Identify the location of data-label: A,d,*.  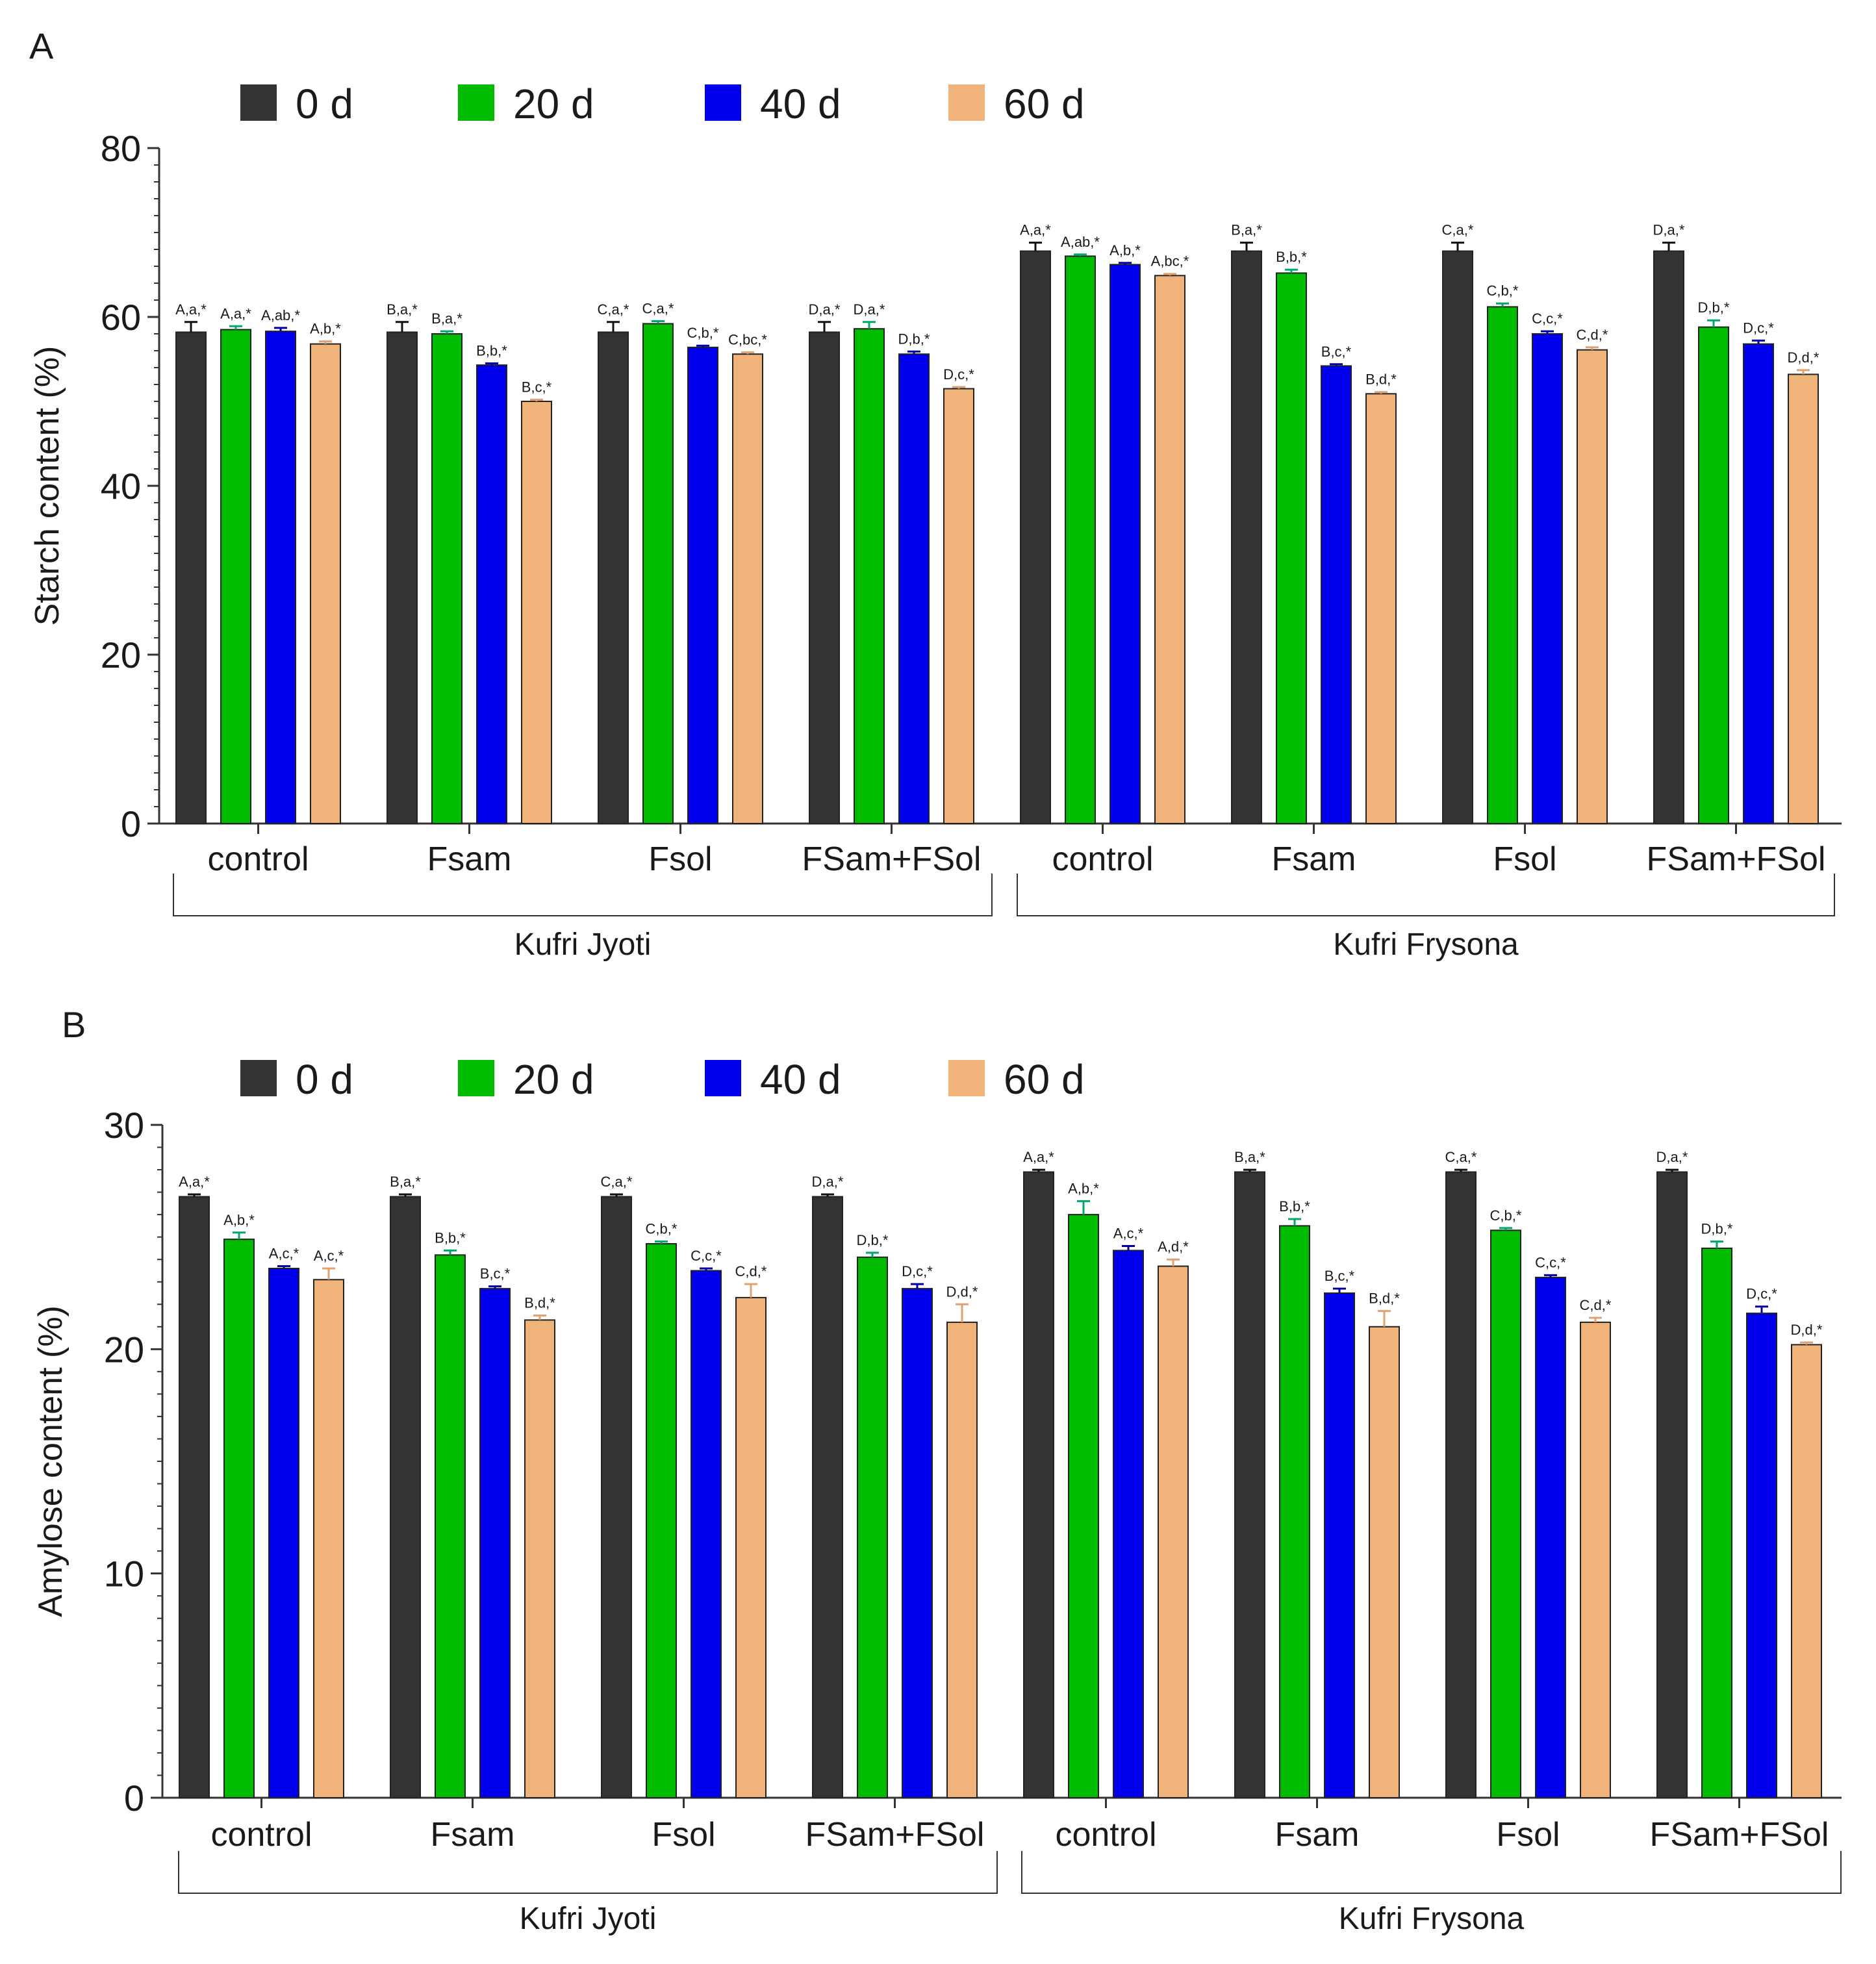
(1173, 1247).